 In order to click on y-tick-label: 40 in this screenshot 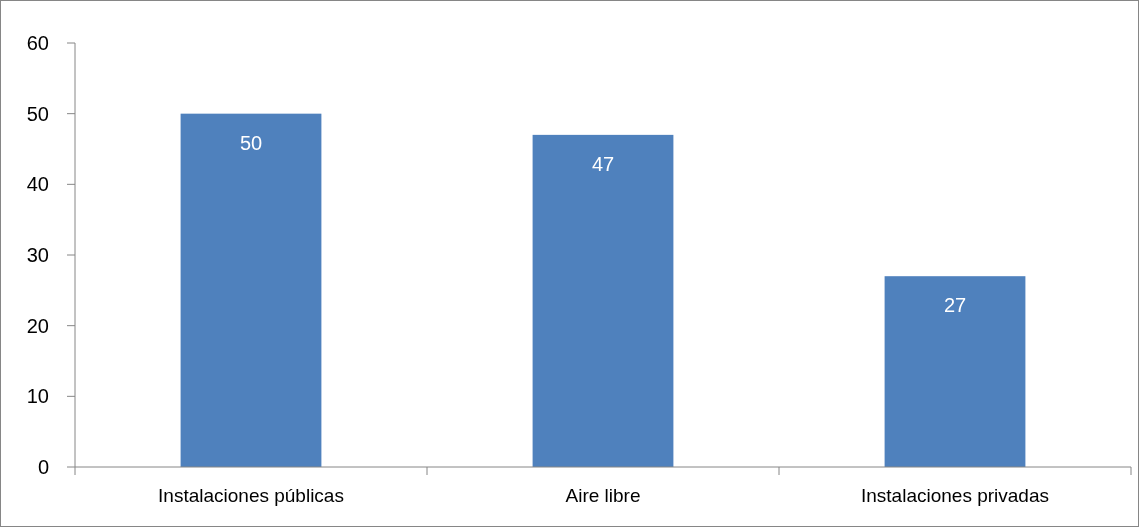, I will do `click(37, 184)`.